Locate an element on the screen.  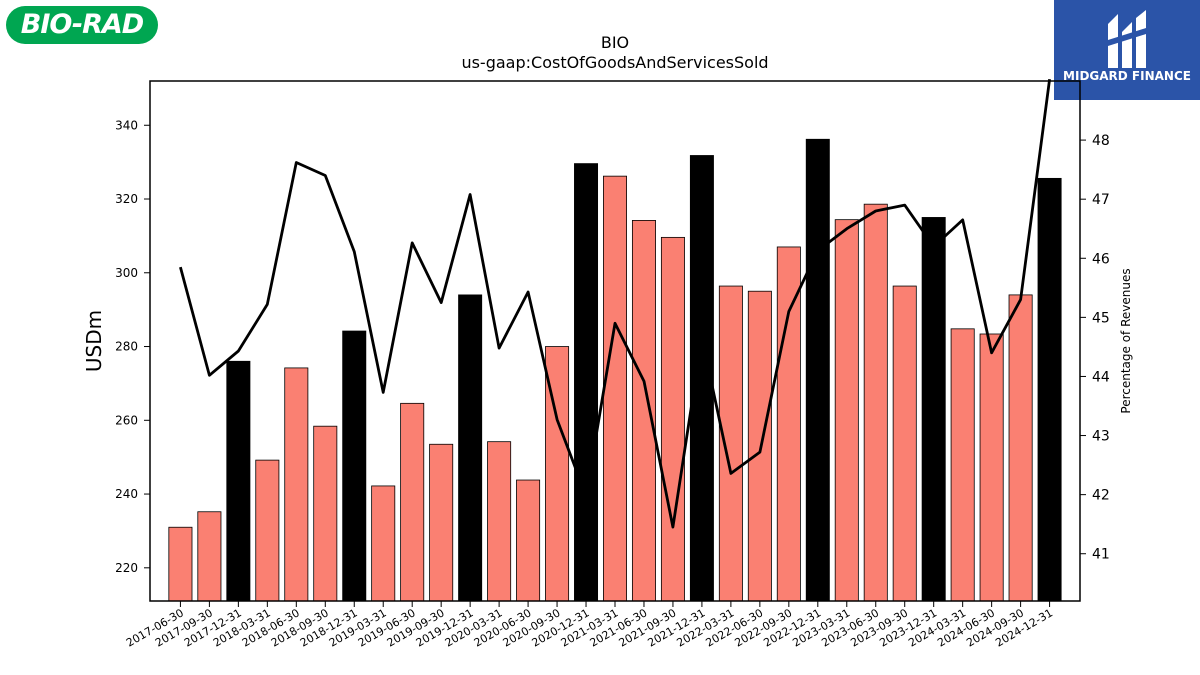
y2-tick-label-46: 46 is located at coordinates (1101, 259).